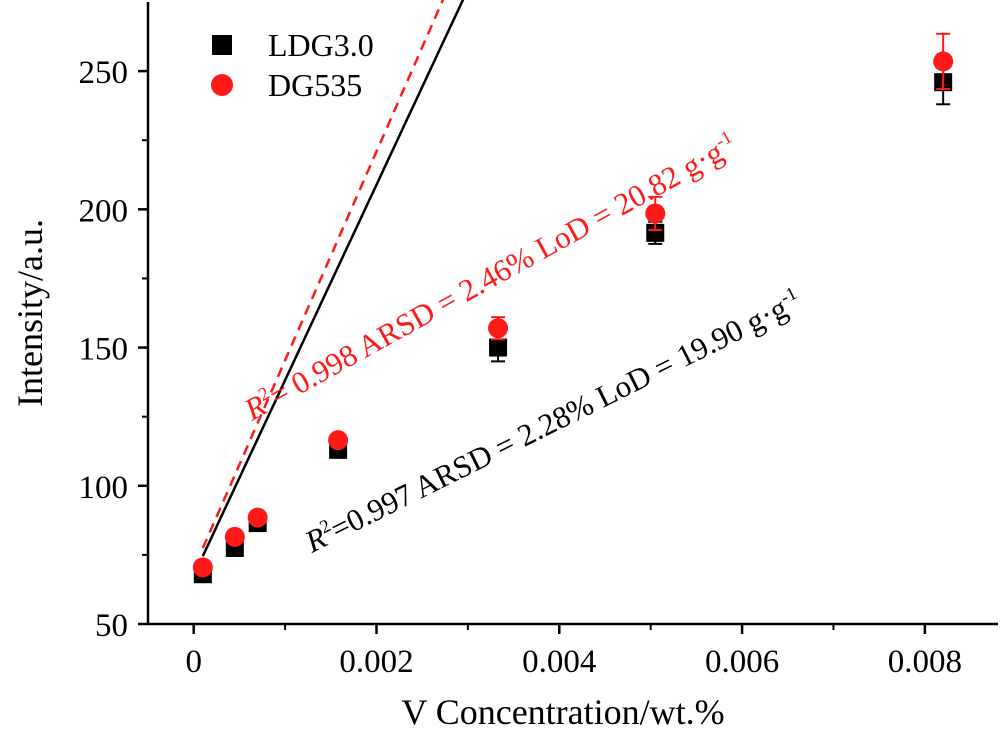 This screenshot has width=1000, height=736. I want to click on y-tick-label: 250, so click(104, 73).